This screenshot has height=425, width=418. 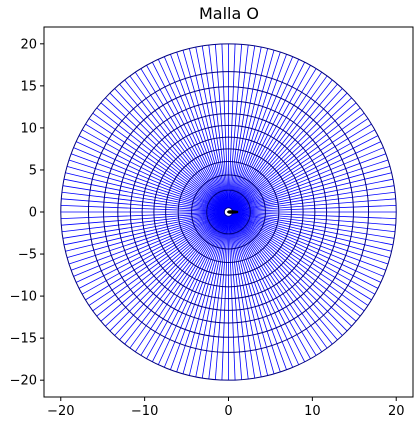 What do you see at coordinates (23, 339) in the screenshot?
I see `y-tick-label: −15` at bounding box center [23, 339].